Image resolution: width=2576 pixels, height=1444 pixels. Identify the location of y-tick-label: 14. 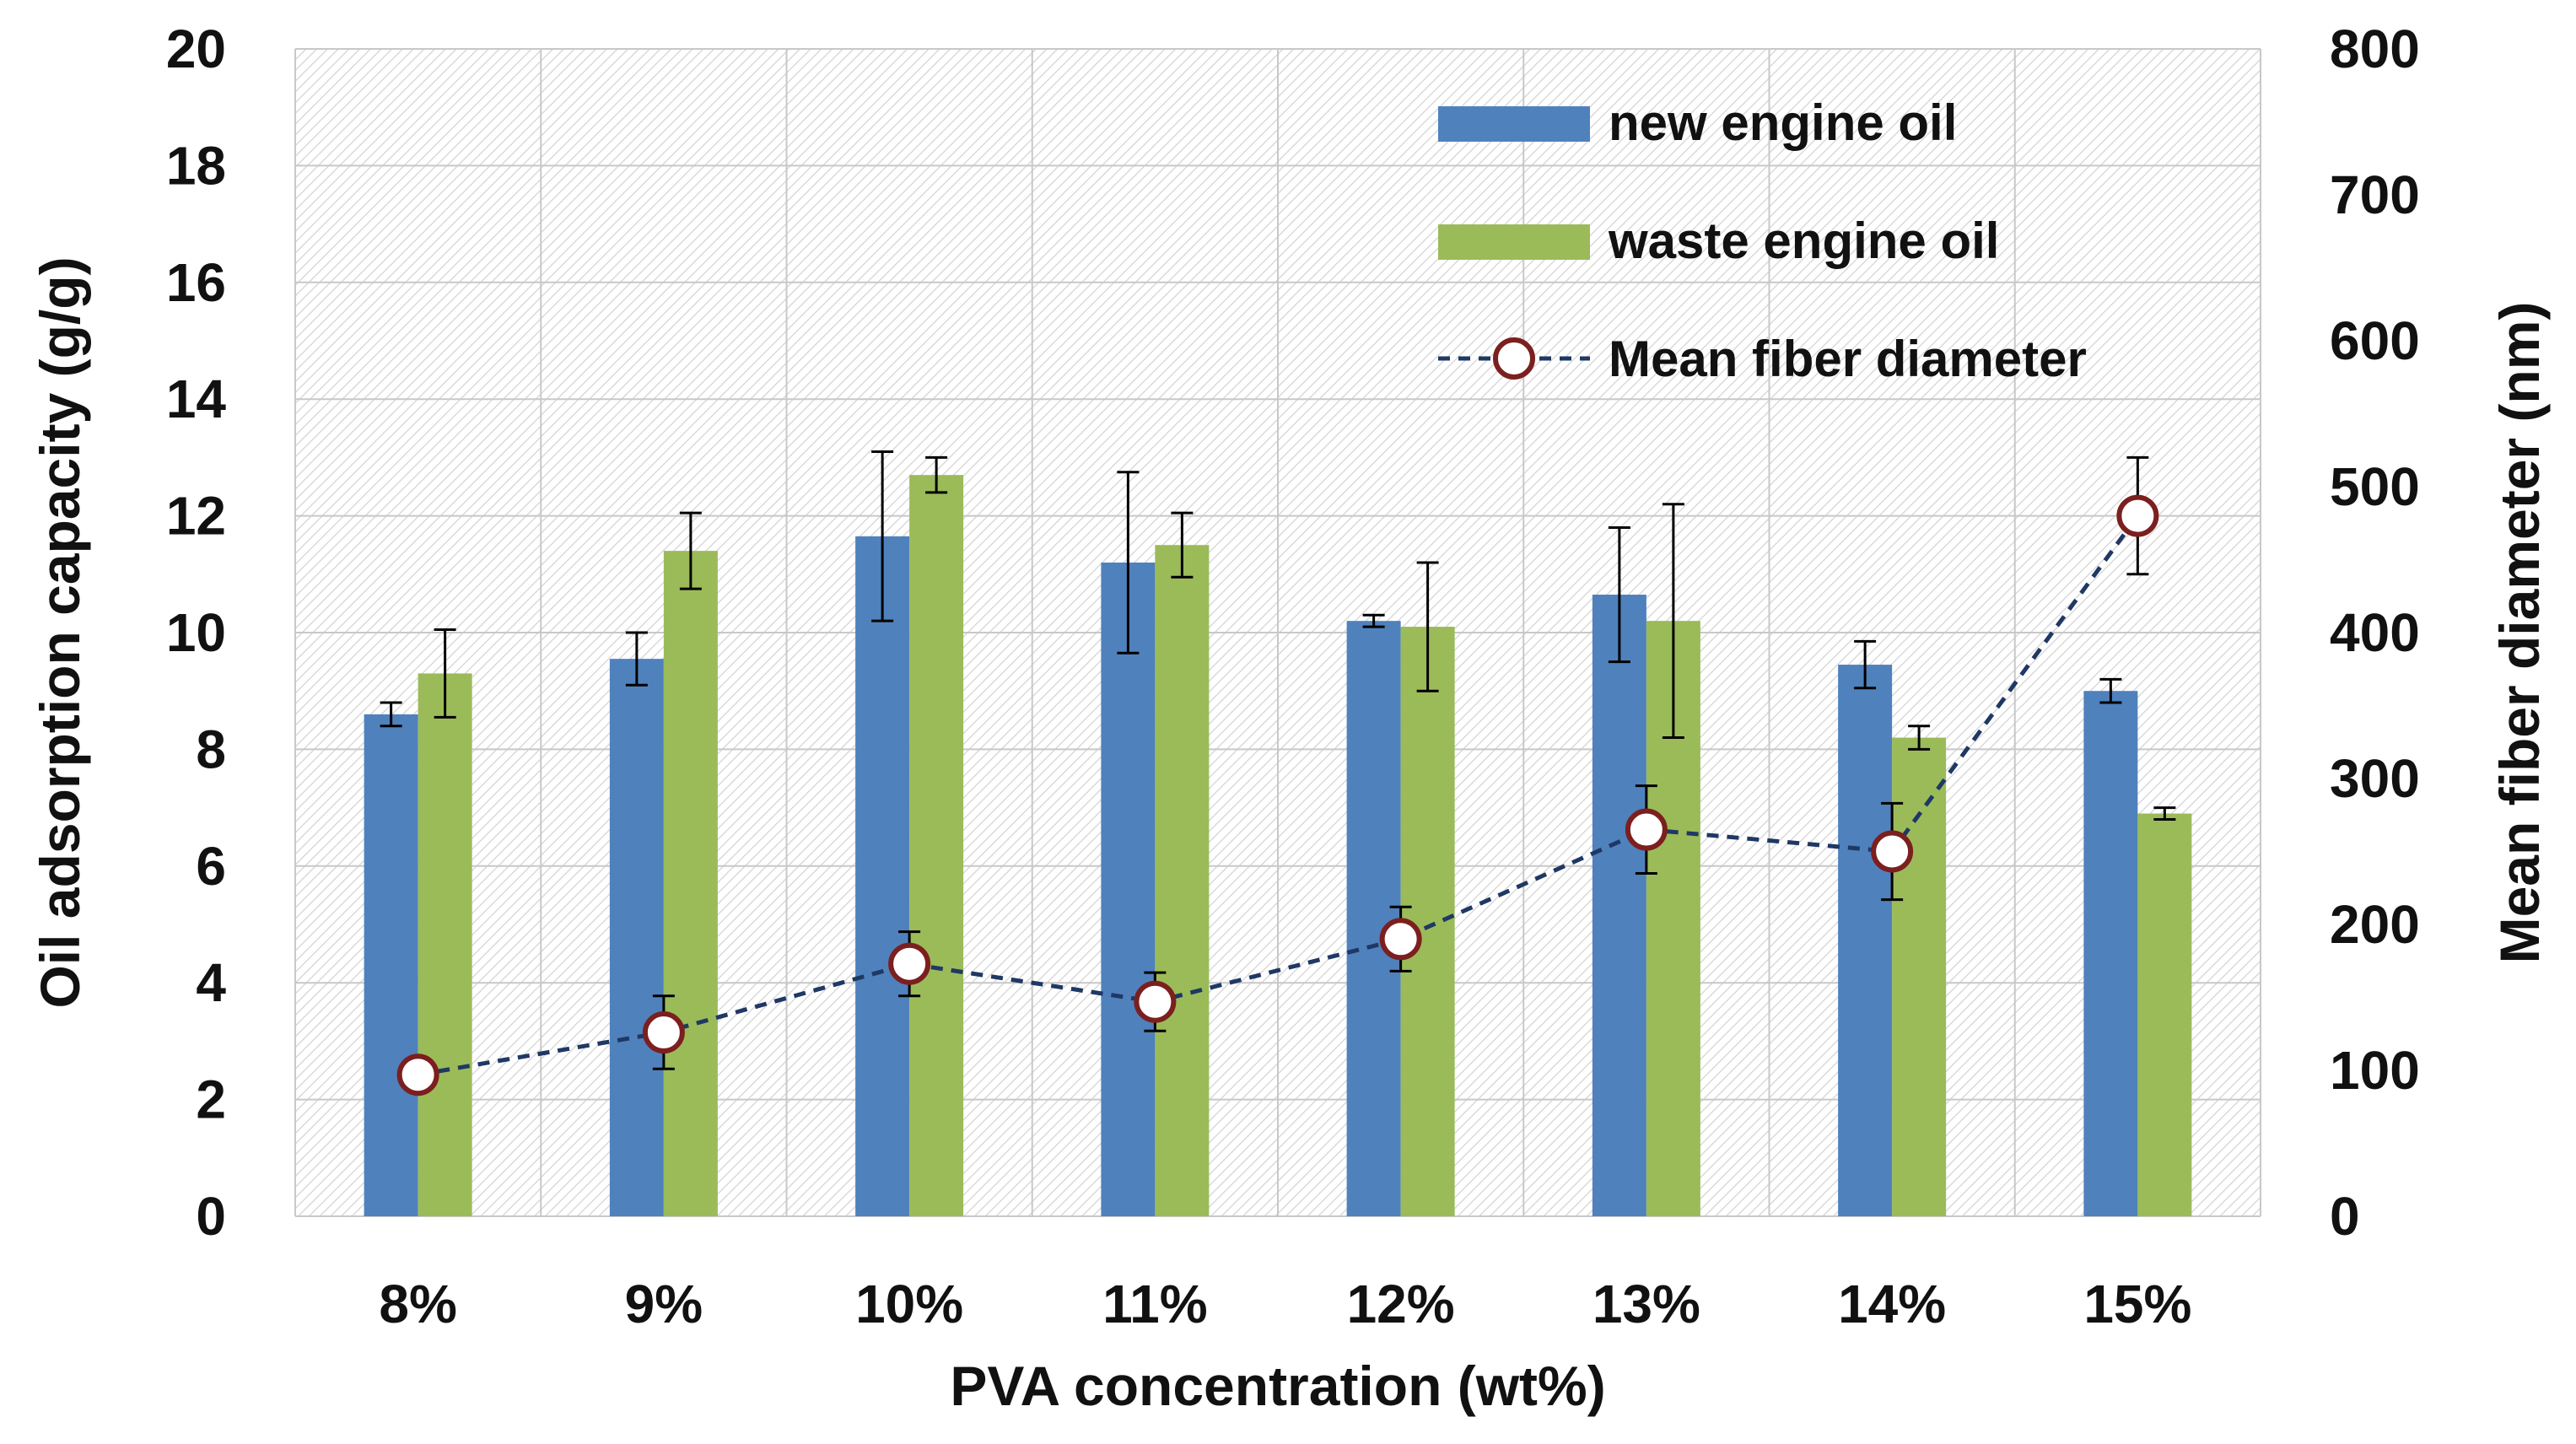
(196, 399).